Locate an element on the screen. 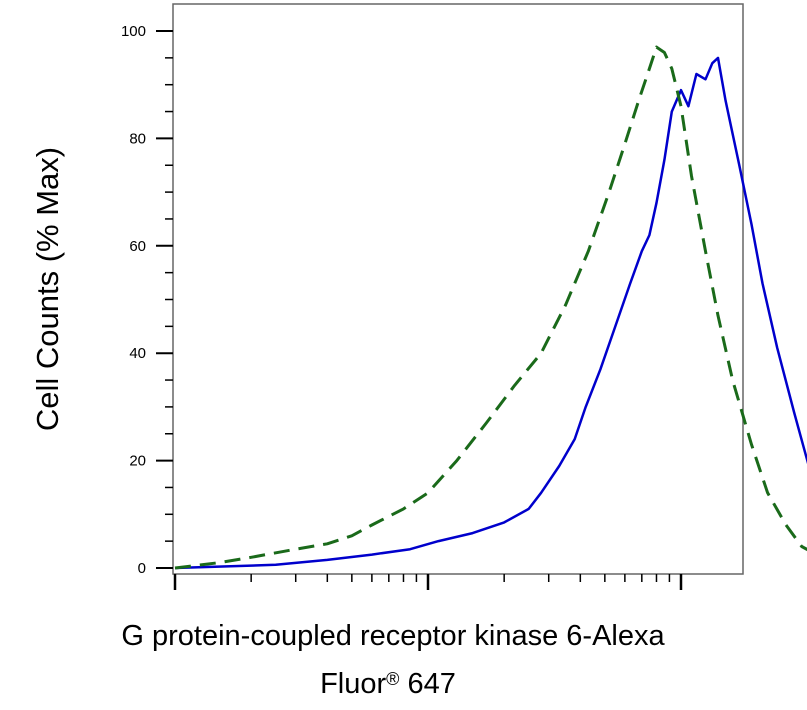 This screenshot has height=710, width=807. x-axis-label-registered: ® is located at coordinates (392, 679).